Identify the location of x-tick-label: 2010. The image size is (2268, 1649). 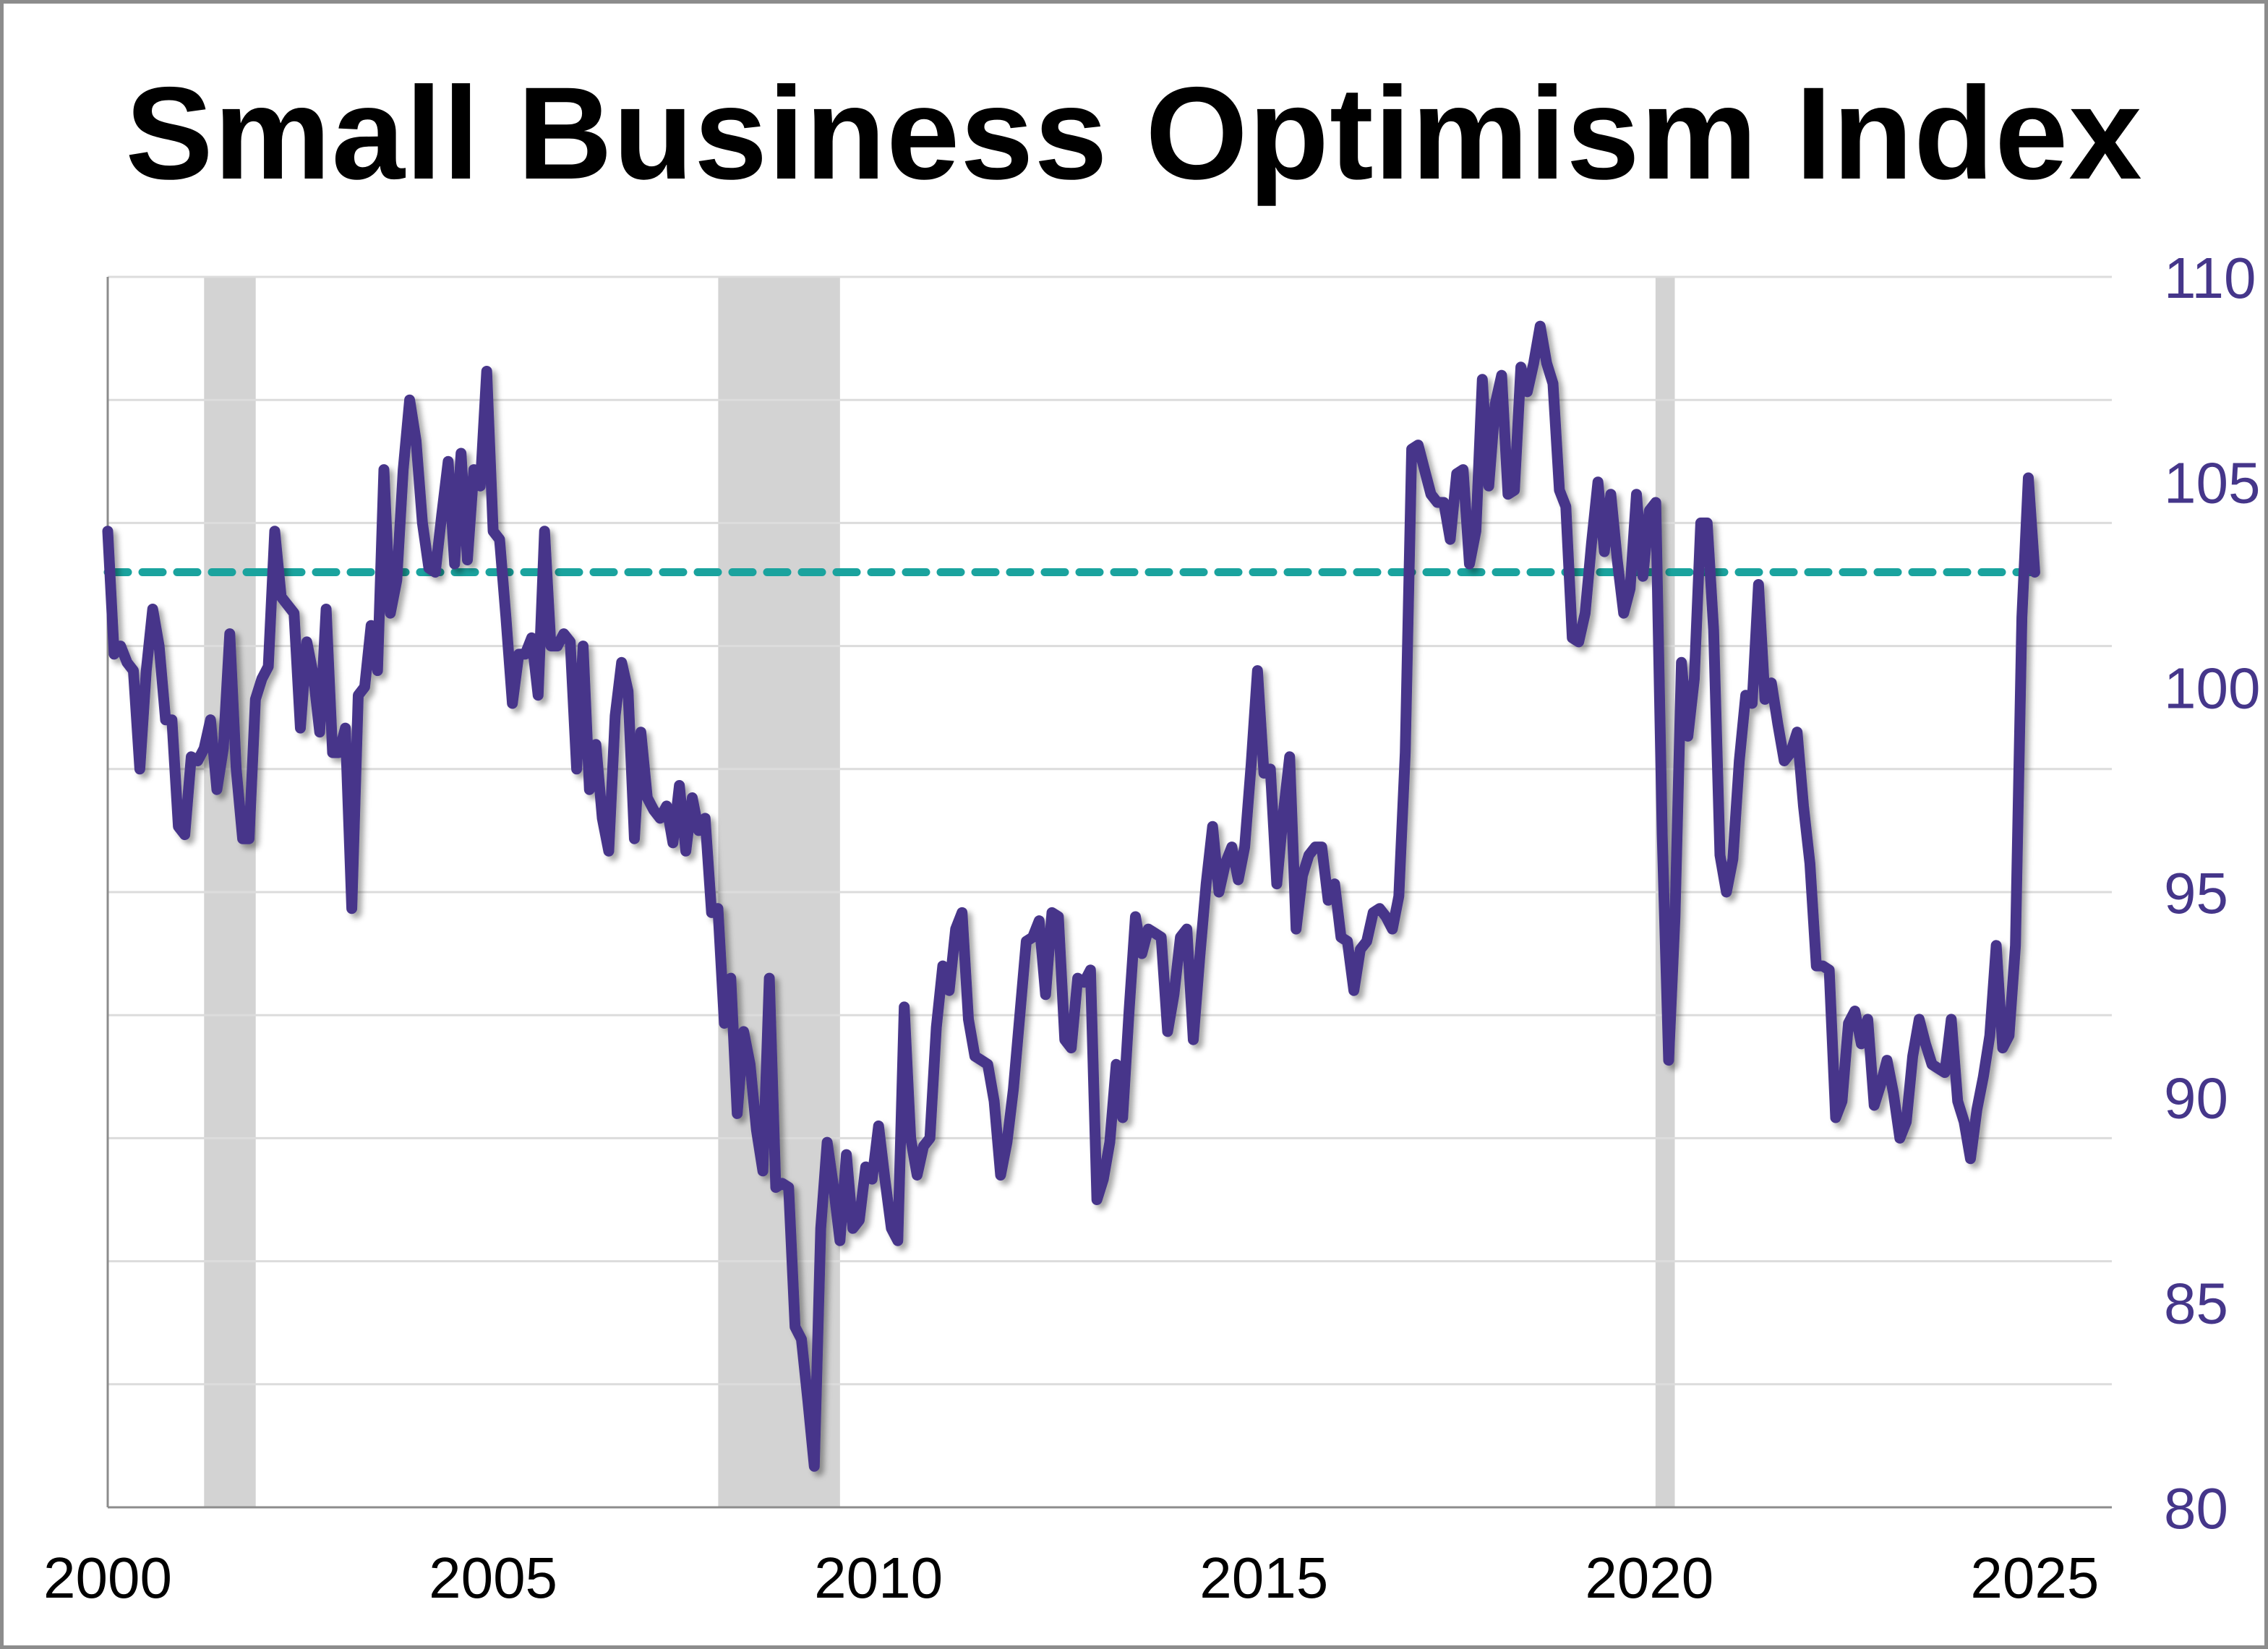
(878, 1578).